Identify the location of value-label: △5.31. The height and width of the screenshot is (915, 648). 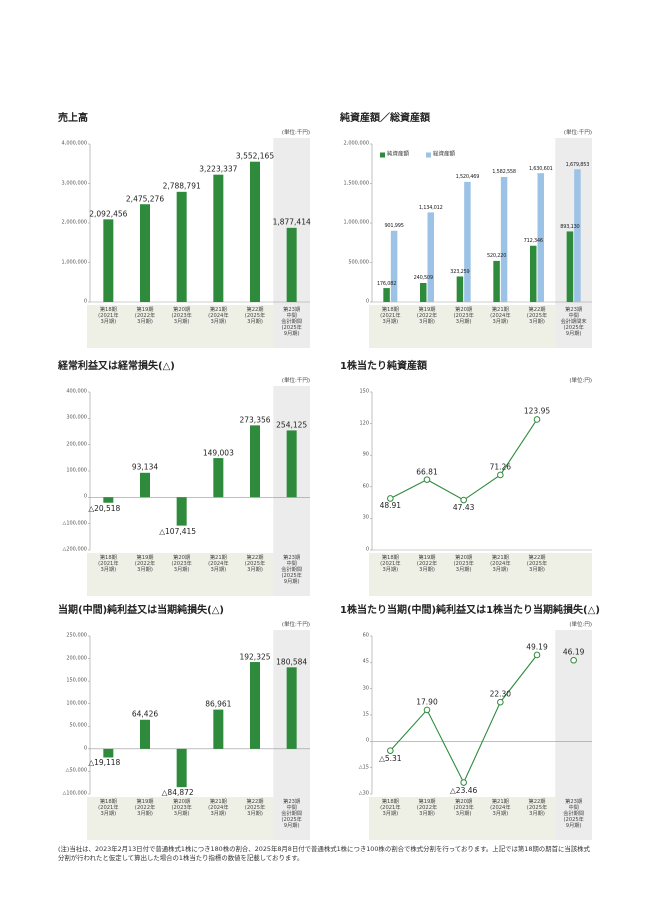
(390, 758).